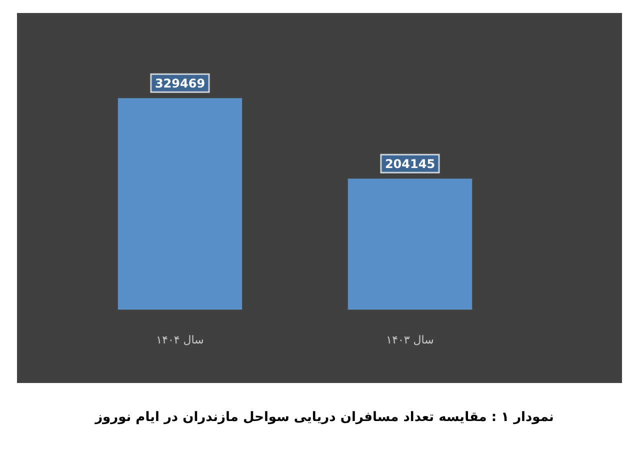 This screenshot has width=641, height=450. Describe the element at coordinates (324, 417) in the screenshot. I see `text: نمودار ۱ : مقایسه تعداد مسافران دریایی سواحل مازندران در ایام نوروز` at that location.